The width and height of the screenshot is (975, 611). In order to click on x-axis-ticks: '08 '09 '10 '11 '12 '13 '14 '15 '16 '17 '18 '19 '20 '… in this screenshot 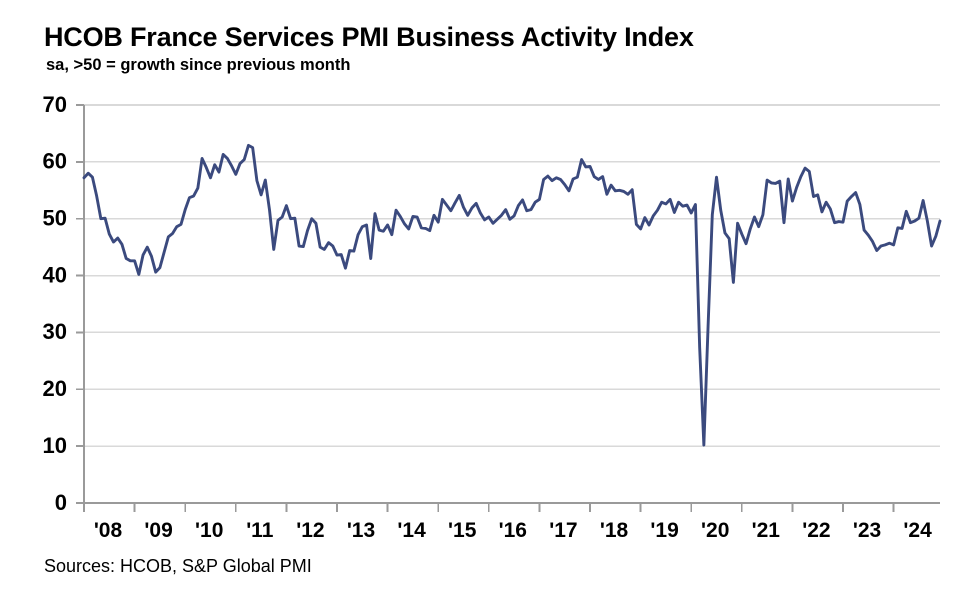, I will do `click(507, 522)`.